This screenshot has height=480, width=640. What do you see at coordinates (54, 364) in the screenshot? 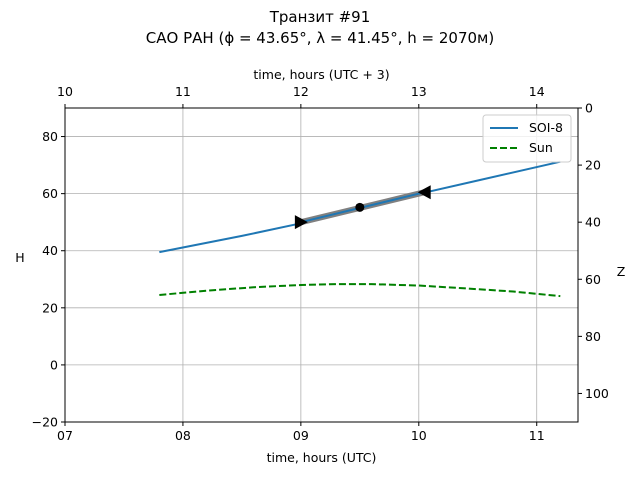
I see `y-tick-label: 0` at bounding box center [54, 364].